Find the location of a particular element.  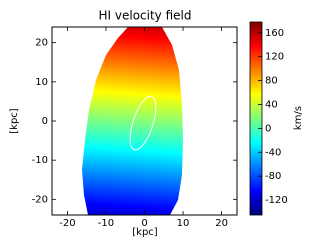

chart-title: HI velocity field is located at coordinates (145, 16).